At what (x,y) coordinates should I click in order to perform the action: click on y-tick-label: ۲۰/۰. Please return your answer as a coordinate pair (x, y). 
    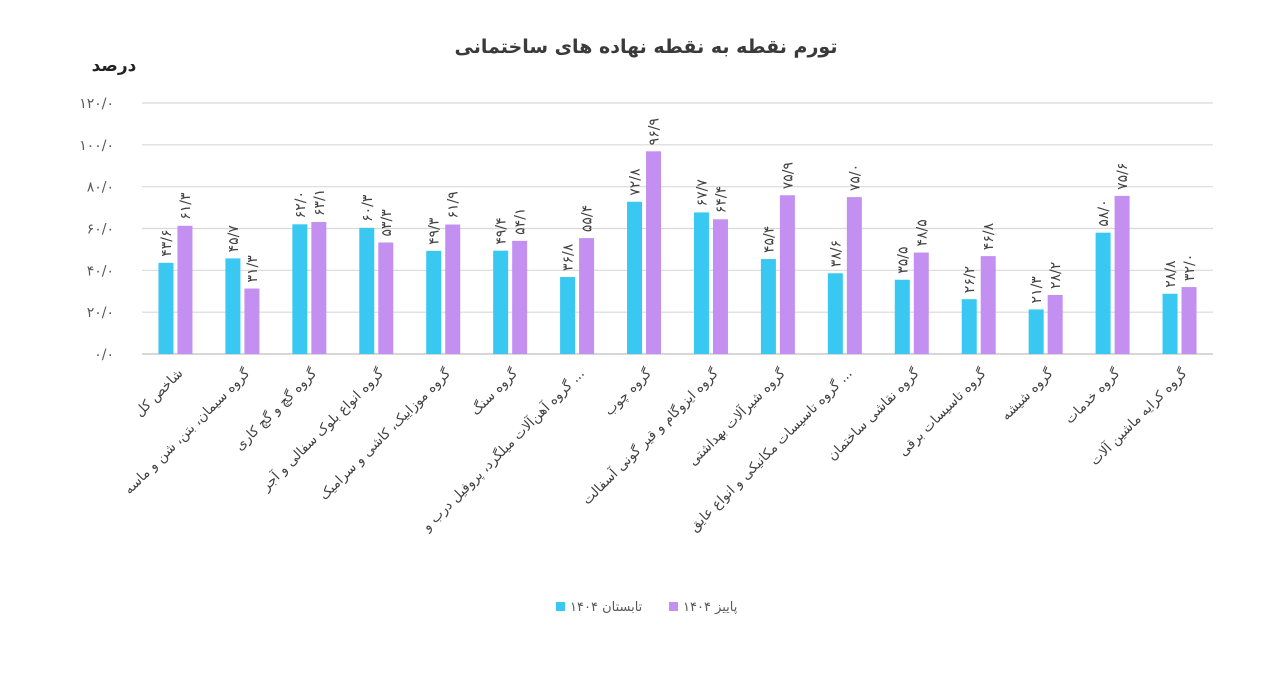
    Looking at the image, I should click on (100, 313).